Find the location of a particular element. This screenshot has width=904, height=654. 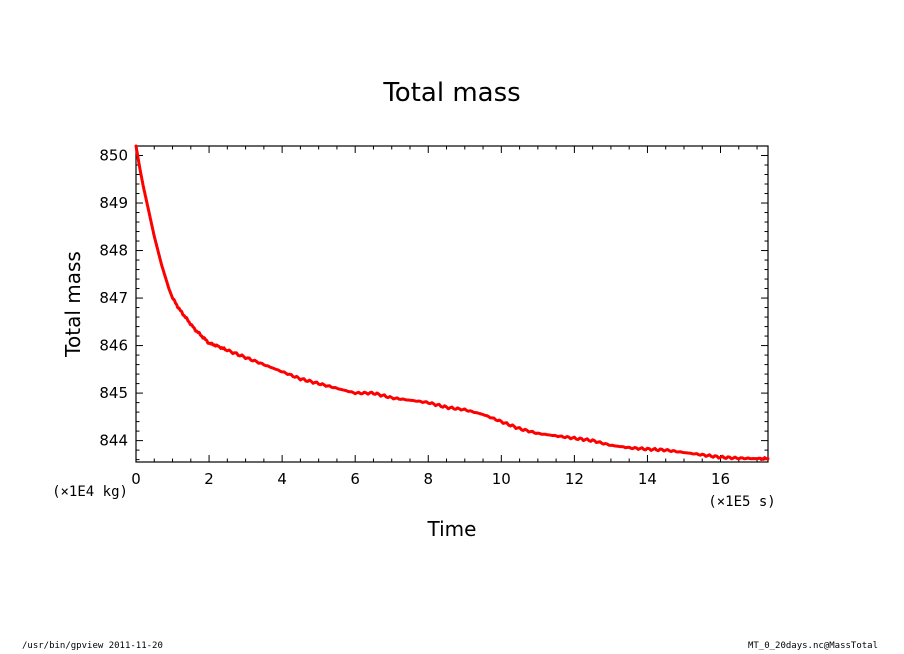

x-tick-label: 8 is located at coordinates (428, 479).